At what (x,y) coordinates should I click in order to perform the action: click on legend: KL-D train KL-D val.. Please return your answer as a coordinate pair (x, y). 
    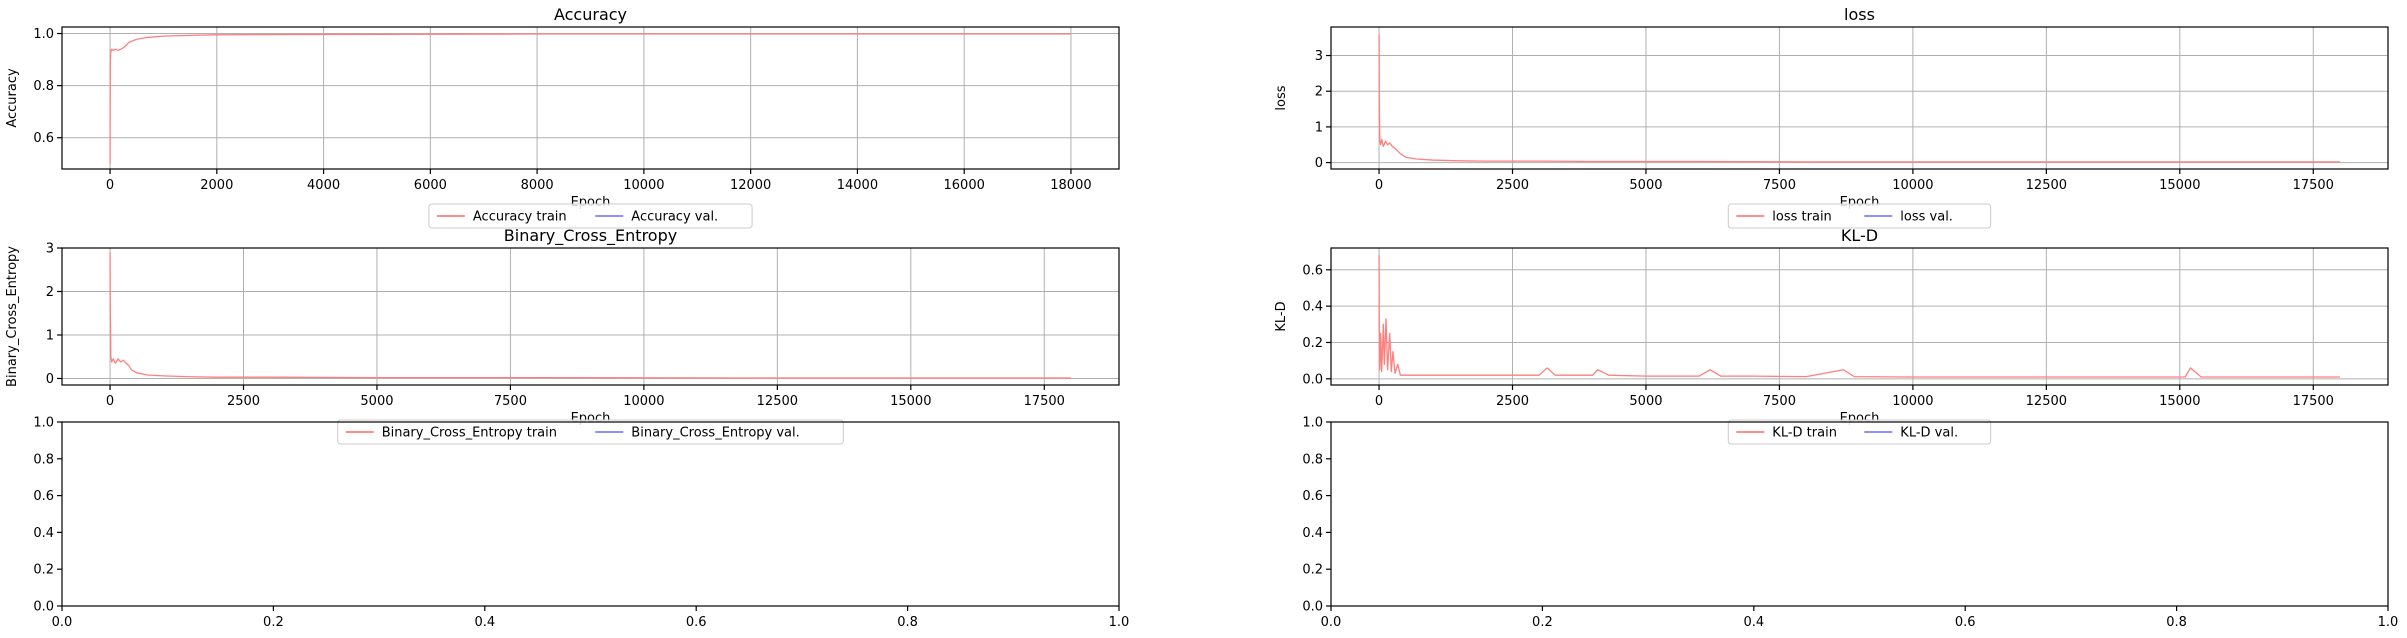
    Looking at the image, I should click on (1859, 432).